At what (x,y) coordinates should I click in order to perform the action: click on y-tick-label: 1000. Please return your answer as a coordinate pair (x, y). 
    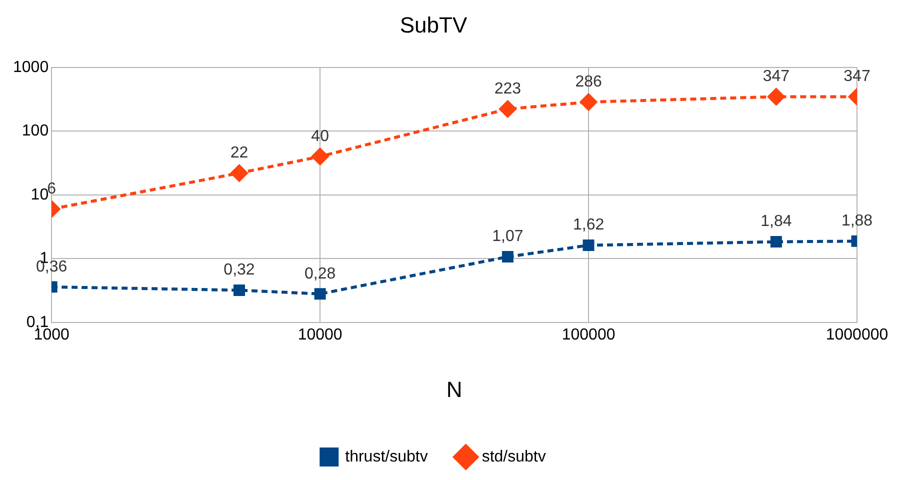
    Looking at the image, I should click on (31, 67).